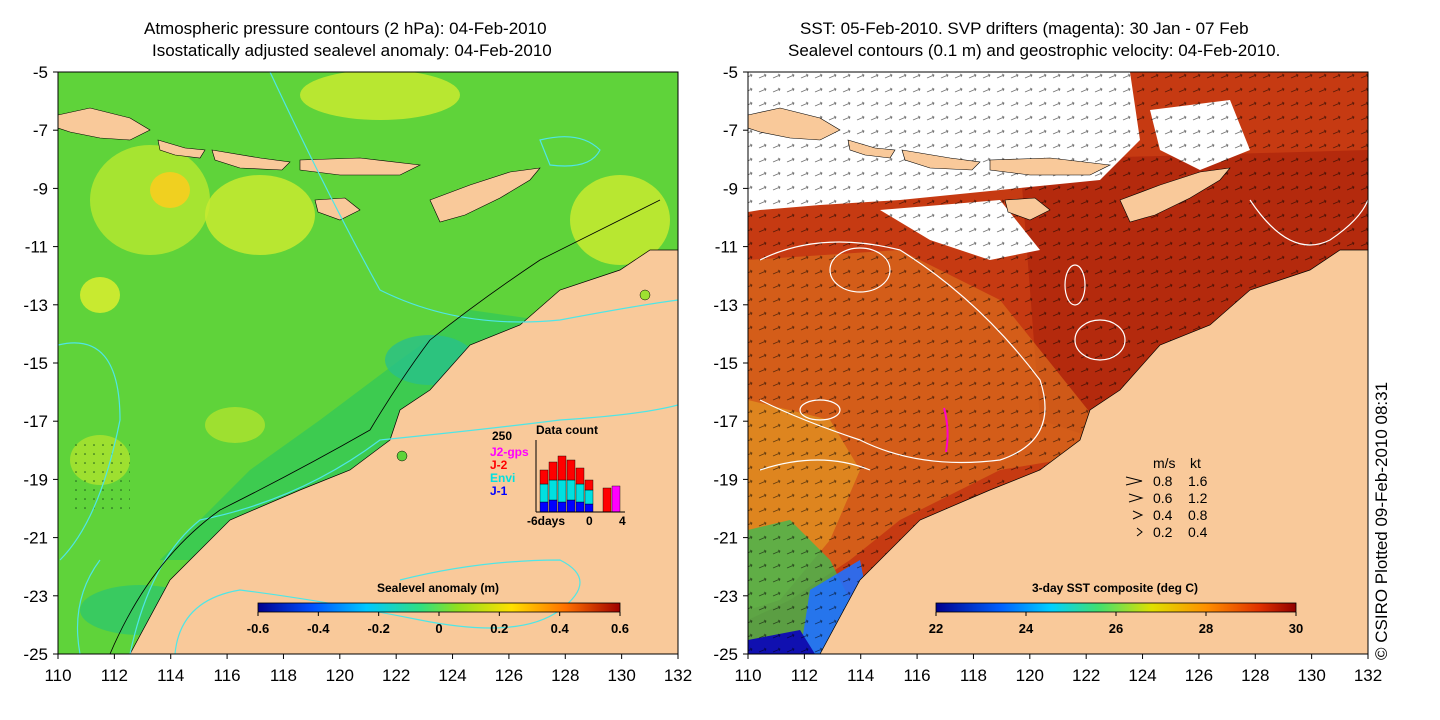  What do you see at coordinates (1311, 675) in the screenshot?
I see `right-xtick-label: 130` at bounding box center [1311, 675].